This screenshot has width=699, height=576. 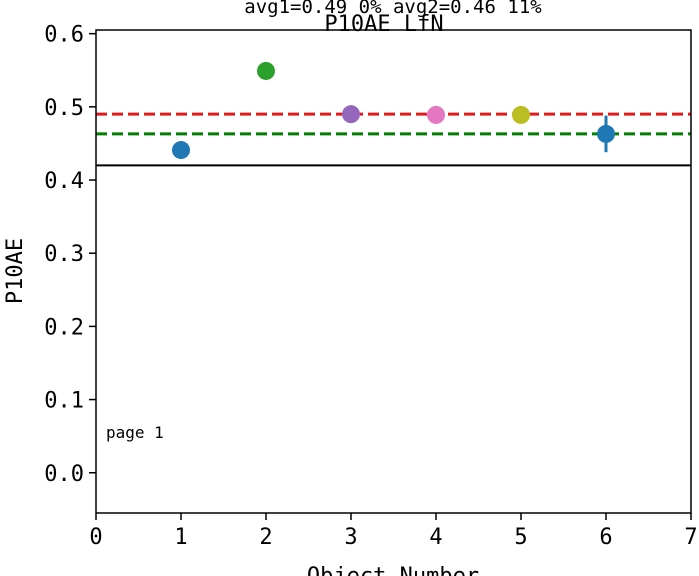 What do you see at coordinates (64, 474) in the screenshot?
I see `y-tick-label: 0.0` at bounding box center [64, 474].